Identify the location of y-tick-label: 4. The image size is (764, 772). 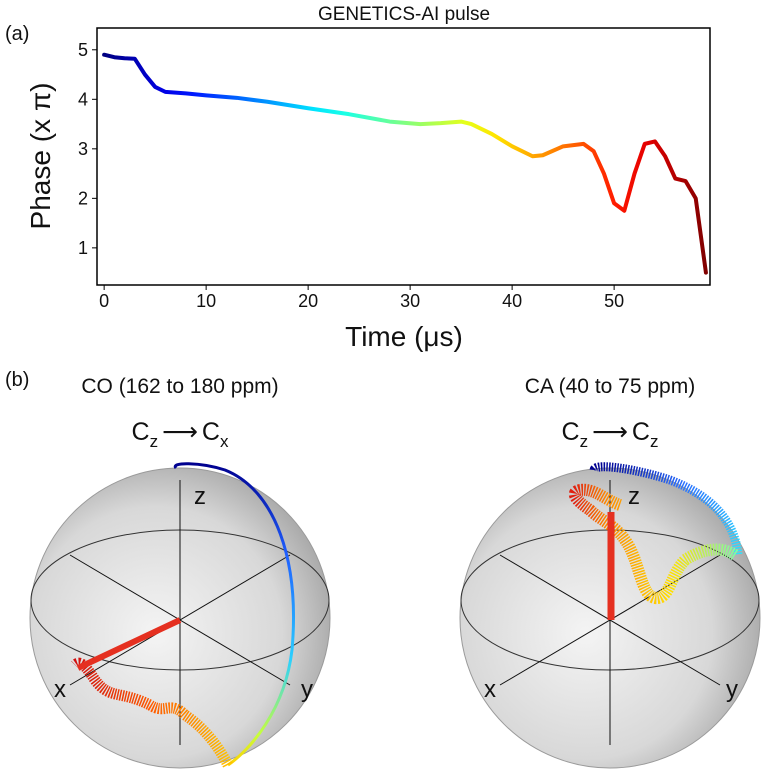
(83, 99).